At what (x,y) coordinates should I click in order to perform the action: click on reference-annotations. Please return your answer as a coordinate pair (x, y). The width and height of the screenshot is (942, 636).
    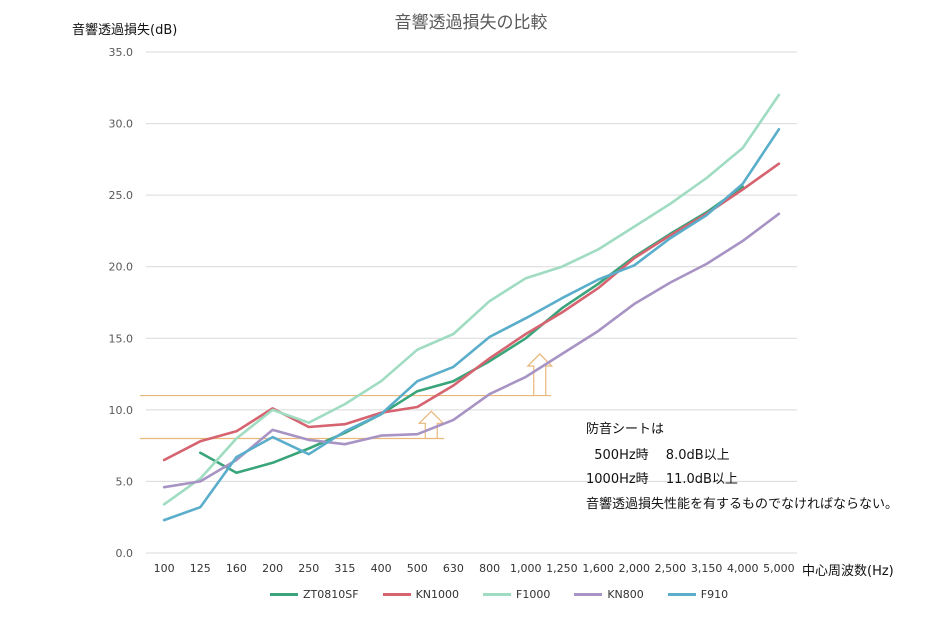
    Looking at the image, I should click on (347, 396).